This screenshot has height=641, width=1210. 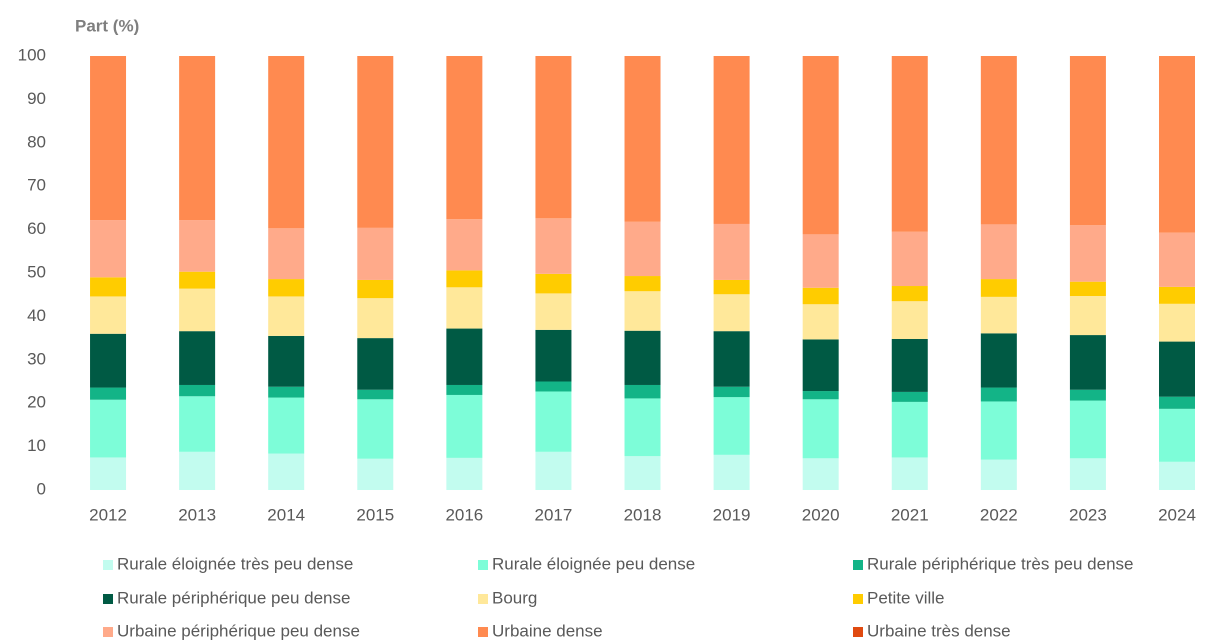 What do you see at coordinates (999, 514) in the screenshot?
I see `x-tick-label: 2022` at bounding box center [999, 514].